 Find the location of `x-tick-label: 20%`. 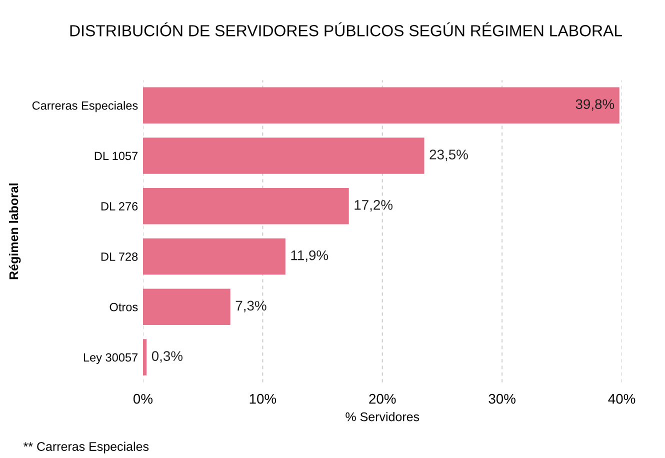

x-tick-label: 20% is located at coordinates (382, 399).